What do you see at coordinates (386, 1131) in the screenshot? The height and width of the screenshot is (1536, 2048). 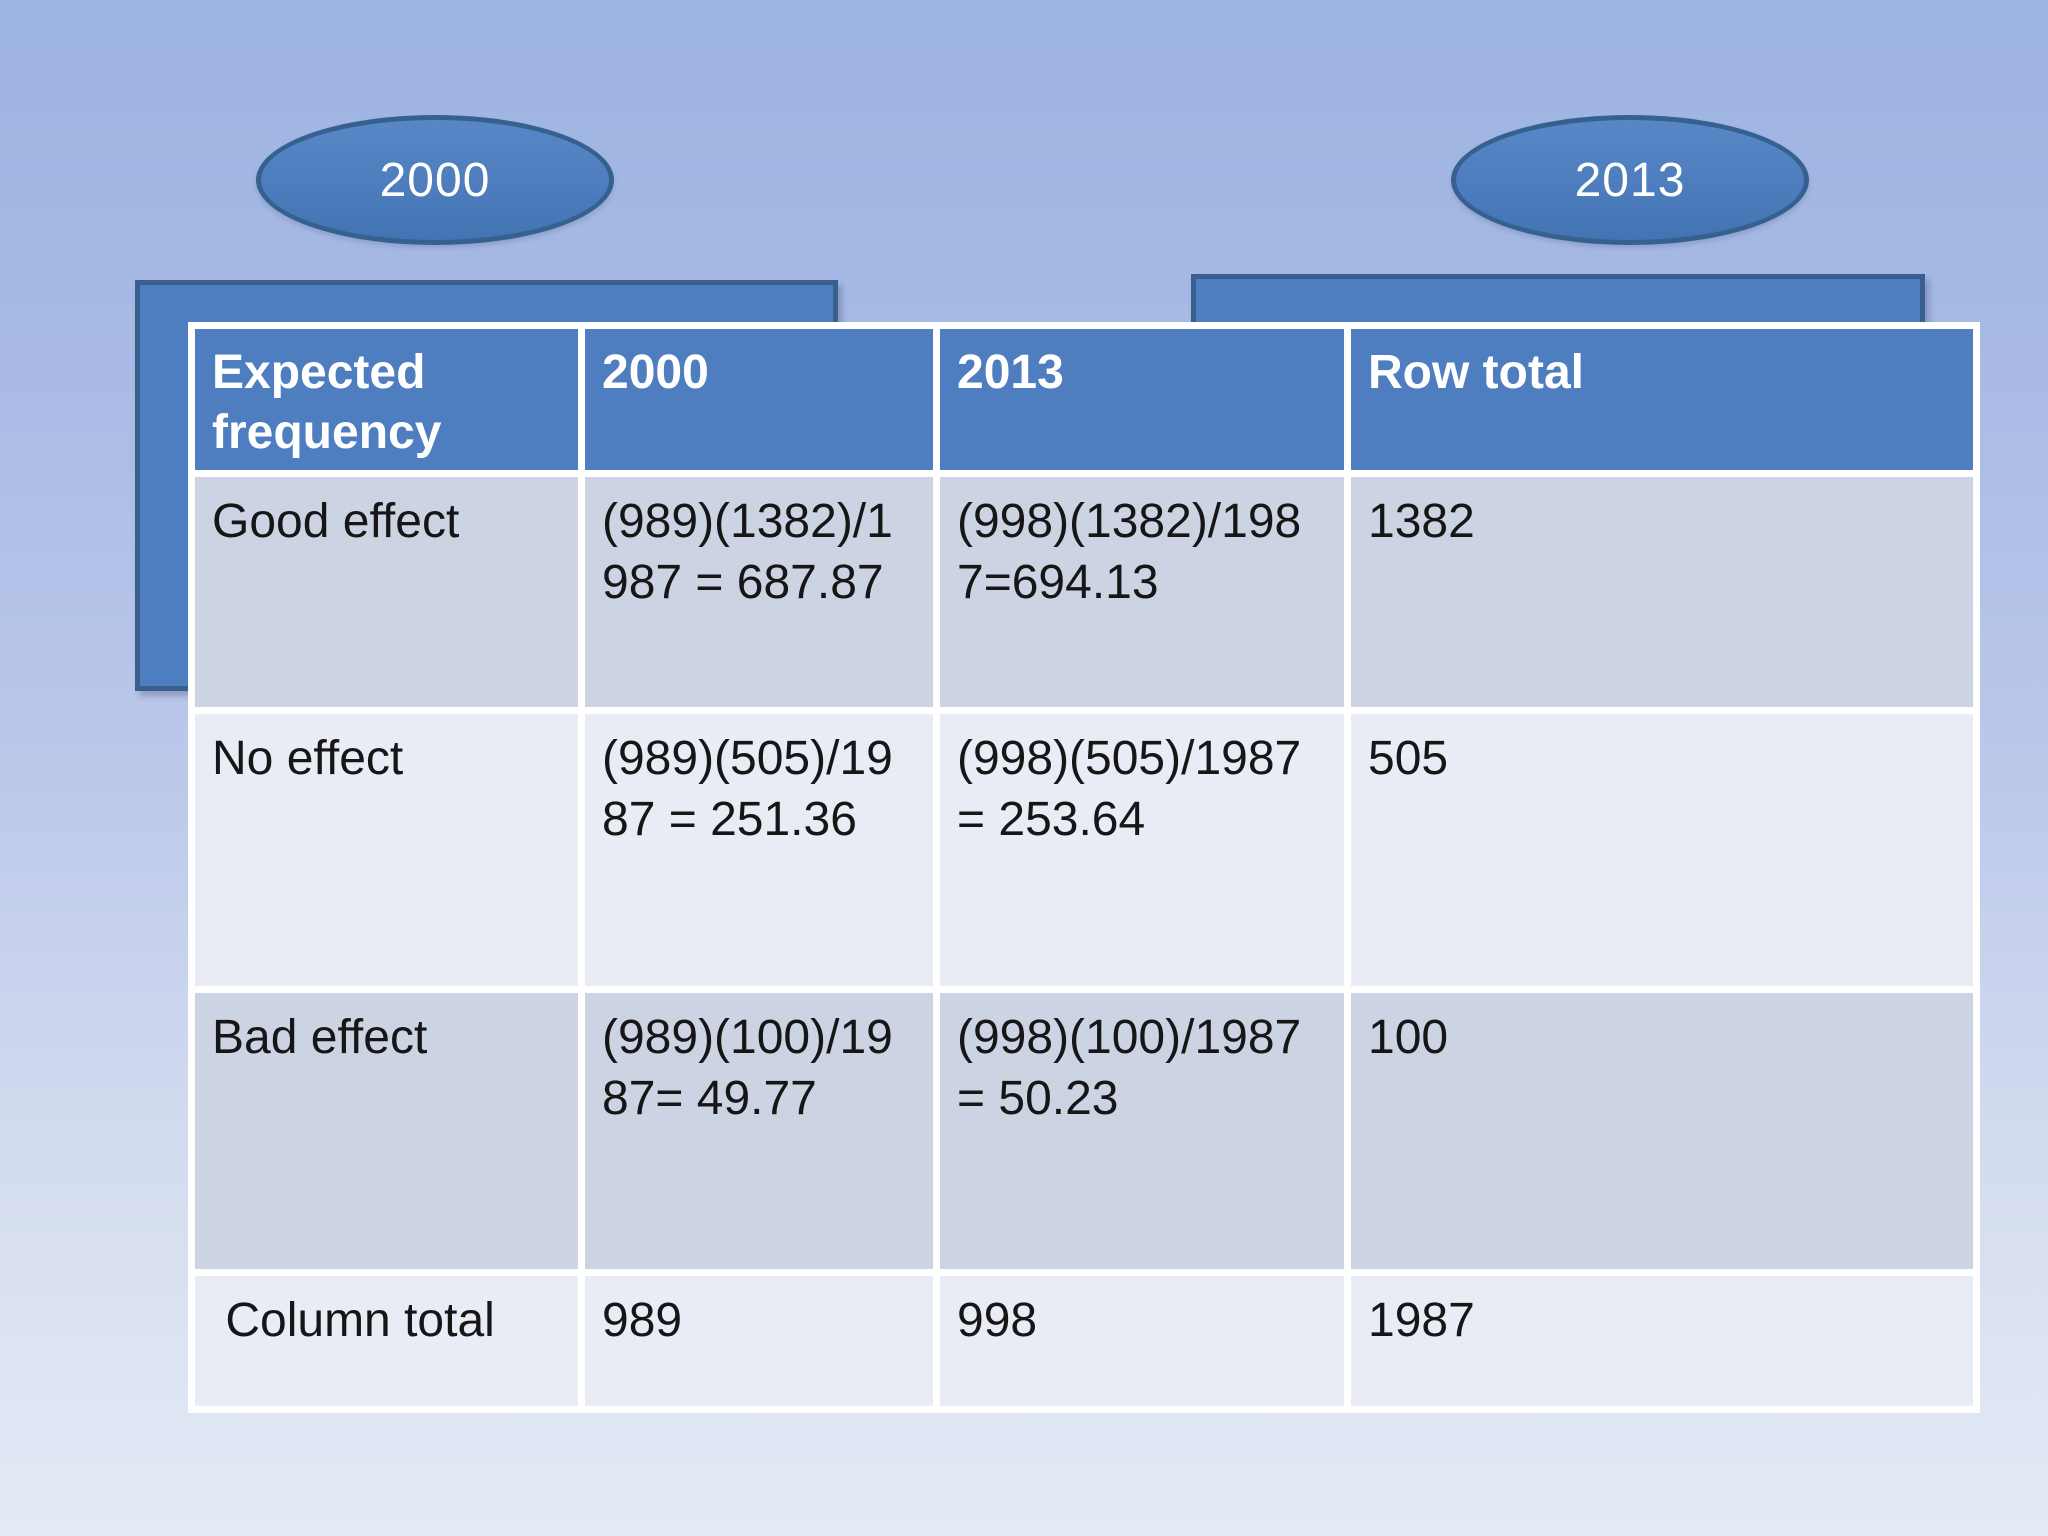 I see `row-bad-effect-label: Bad effect` at bounding box center [386, 1131].